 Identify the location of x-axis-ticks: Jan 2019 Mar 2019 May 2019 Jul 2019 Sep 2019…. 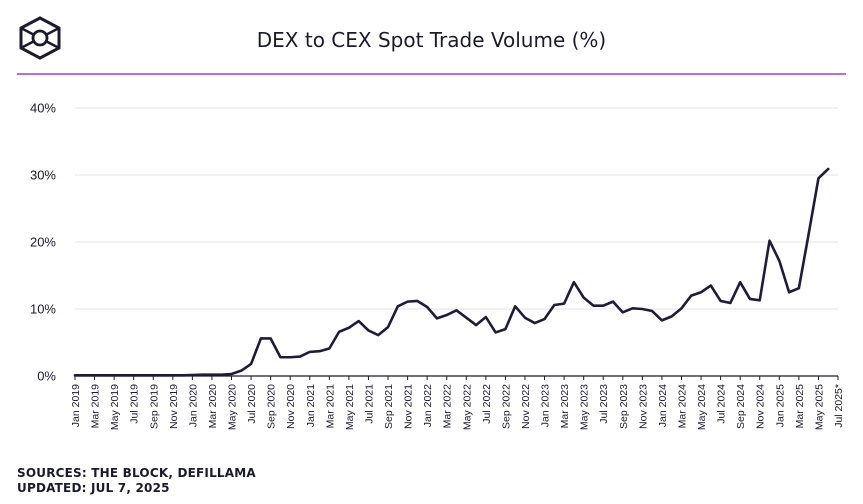
(457, 403).